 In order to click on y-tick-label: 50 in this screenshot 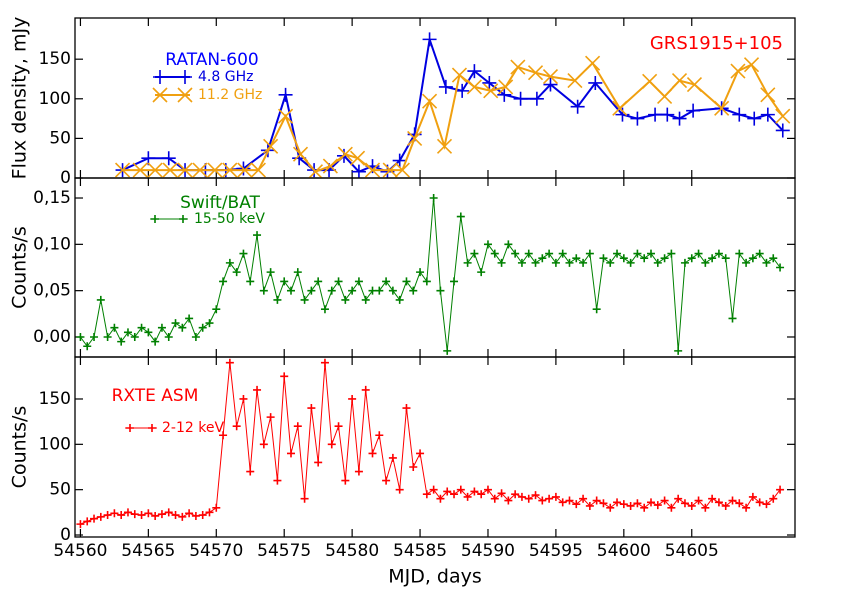, I will do `click(60, 490)`.